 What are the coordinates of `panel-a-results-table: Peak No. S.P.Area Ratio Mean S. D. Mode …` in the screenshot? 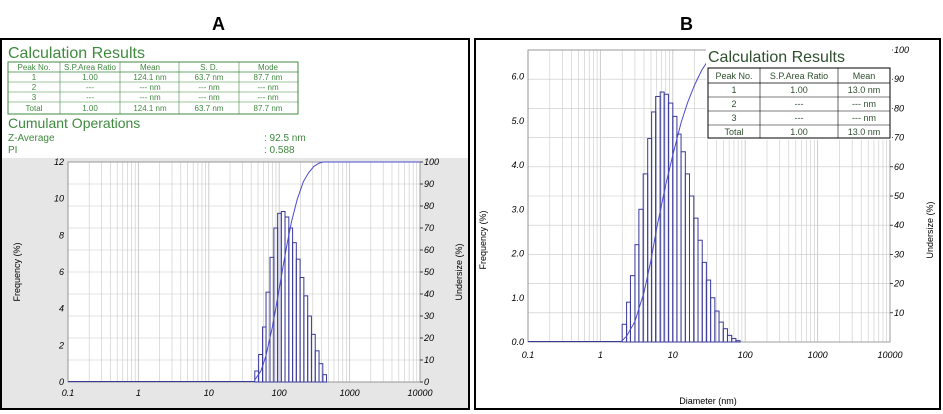 It's located at (153, 88).